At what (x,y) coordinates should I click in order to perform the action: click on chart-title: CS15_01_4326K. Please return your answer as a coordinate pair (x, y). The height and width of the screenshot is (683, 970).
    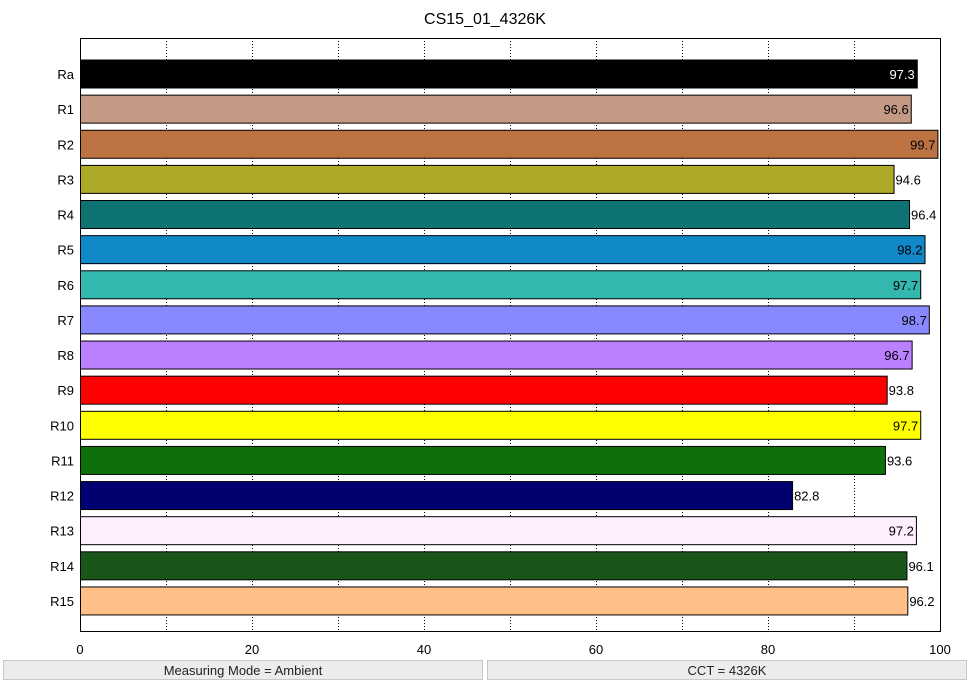
    Looking at the image, I should click on (485, 19).